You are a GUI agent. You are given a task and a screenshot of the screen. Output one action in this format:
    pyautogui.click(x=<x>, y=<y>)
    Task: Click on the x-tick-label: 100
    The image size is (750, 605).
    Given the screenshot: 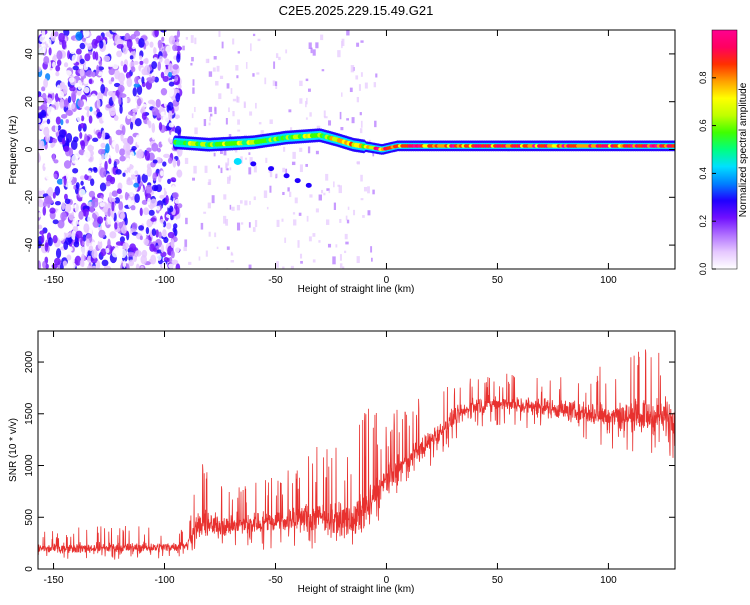 What is the action you would take?
    pyautogui.click(x=608, y=580)
    